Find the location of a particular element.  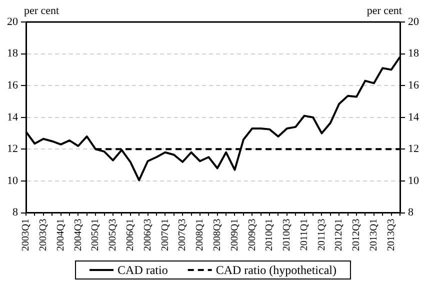

x-tick-label: 2003Q3 is located at coordinates (44, 235).